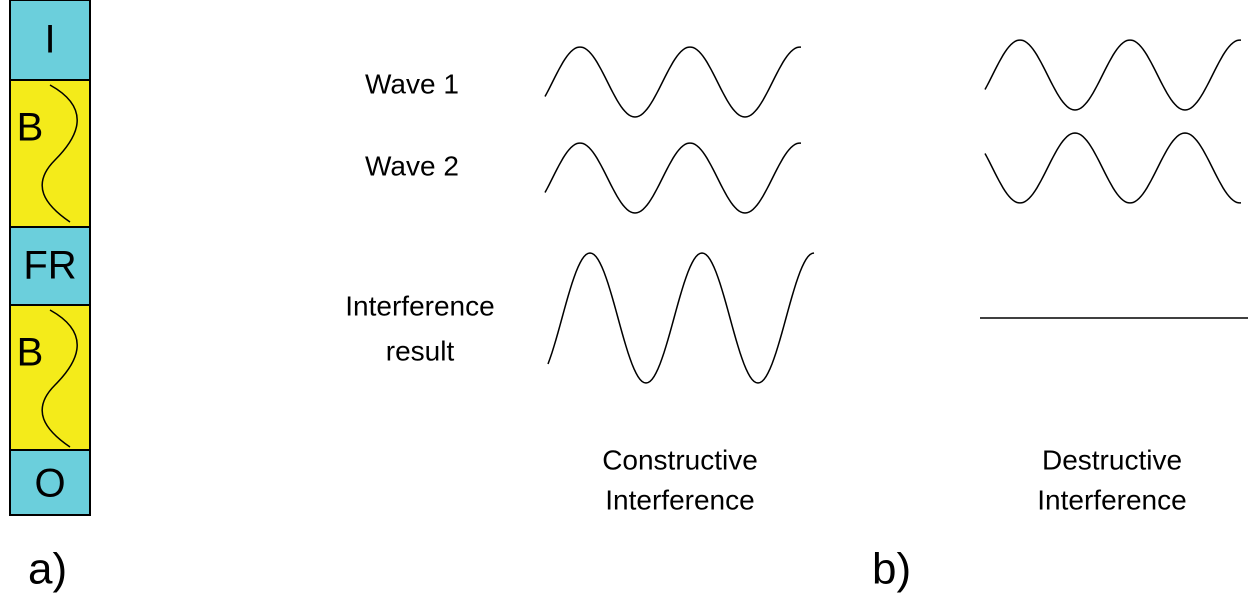 This screenshot has height=602, width=1258. What do you see at coordinates (680, 459) in the screenshot?
I see `column-caption: Constructive` at bounding box center [680, 459].